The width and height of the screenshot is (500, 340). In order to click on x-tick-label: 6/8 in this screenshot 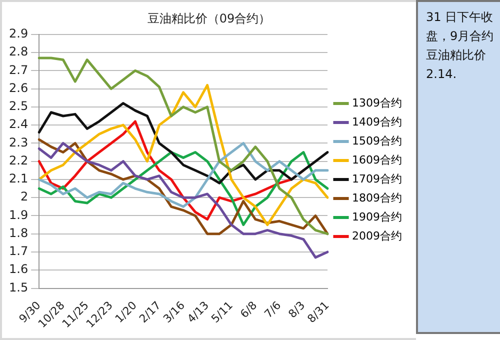, I will do `click(249, 309)`.